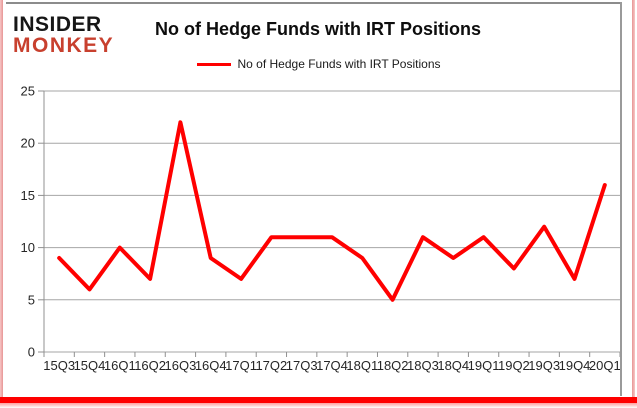  What do you see at coordinates (362, 365) in the screenshot?
I see `x-tick-label: 18Q1` at bounding box center [362, 365].